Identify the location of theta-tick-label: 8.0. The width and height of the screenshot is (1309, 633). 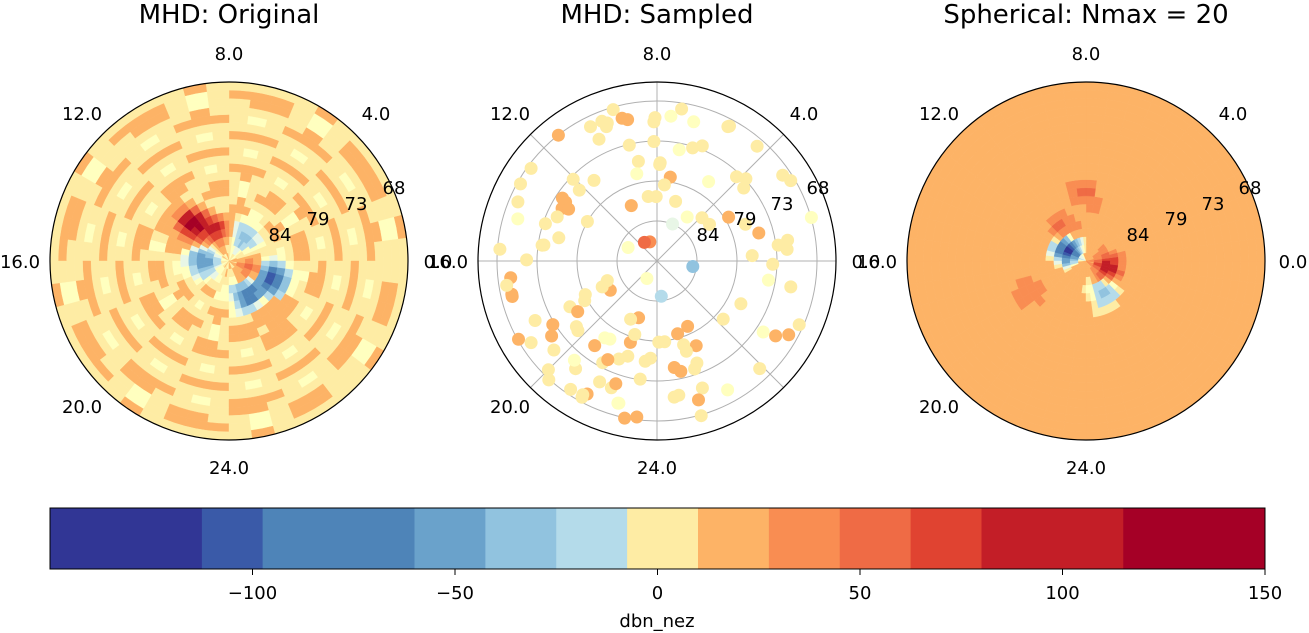
(657, 54).